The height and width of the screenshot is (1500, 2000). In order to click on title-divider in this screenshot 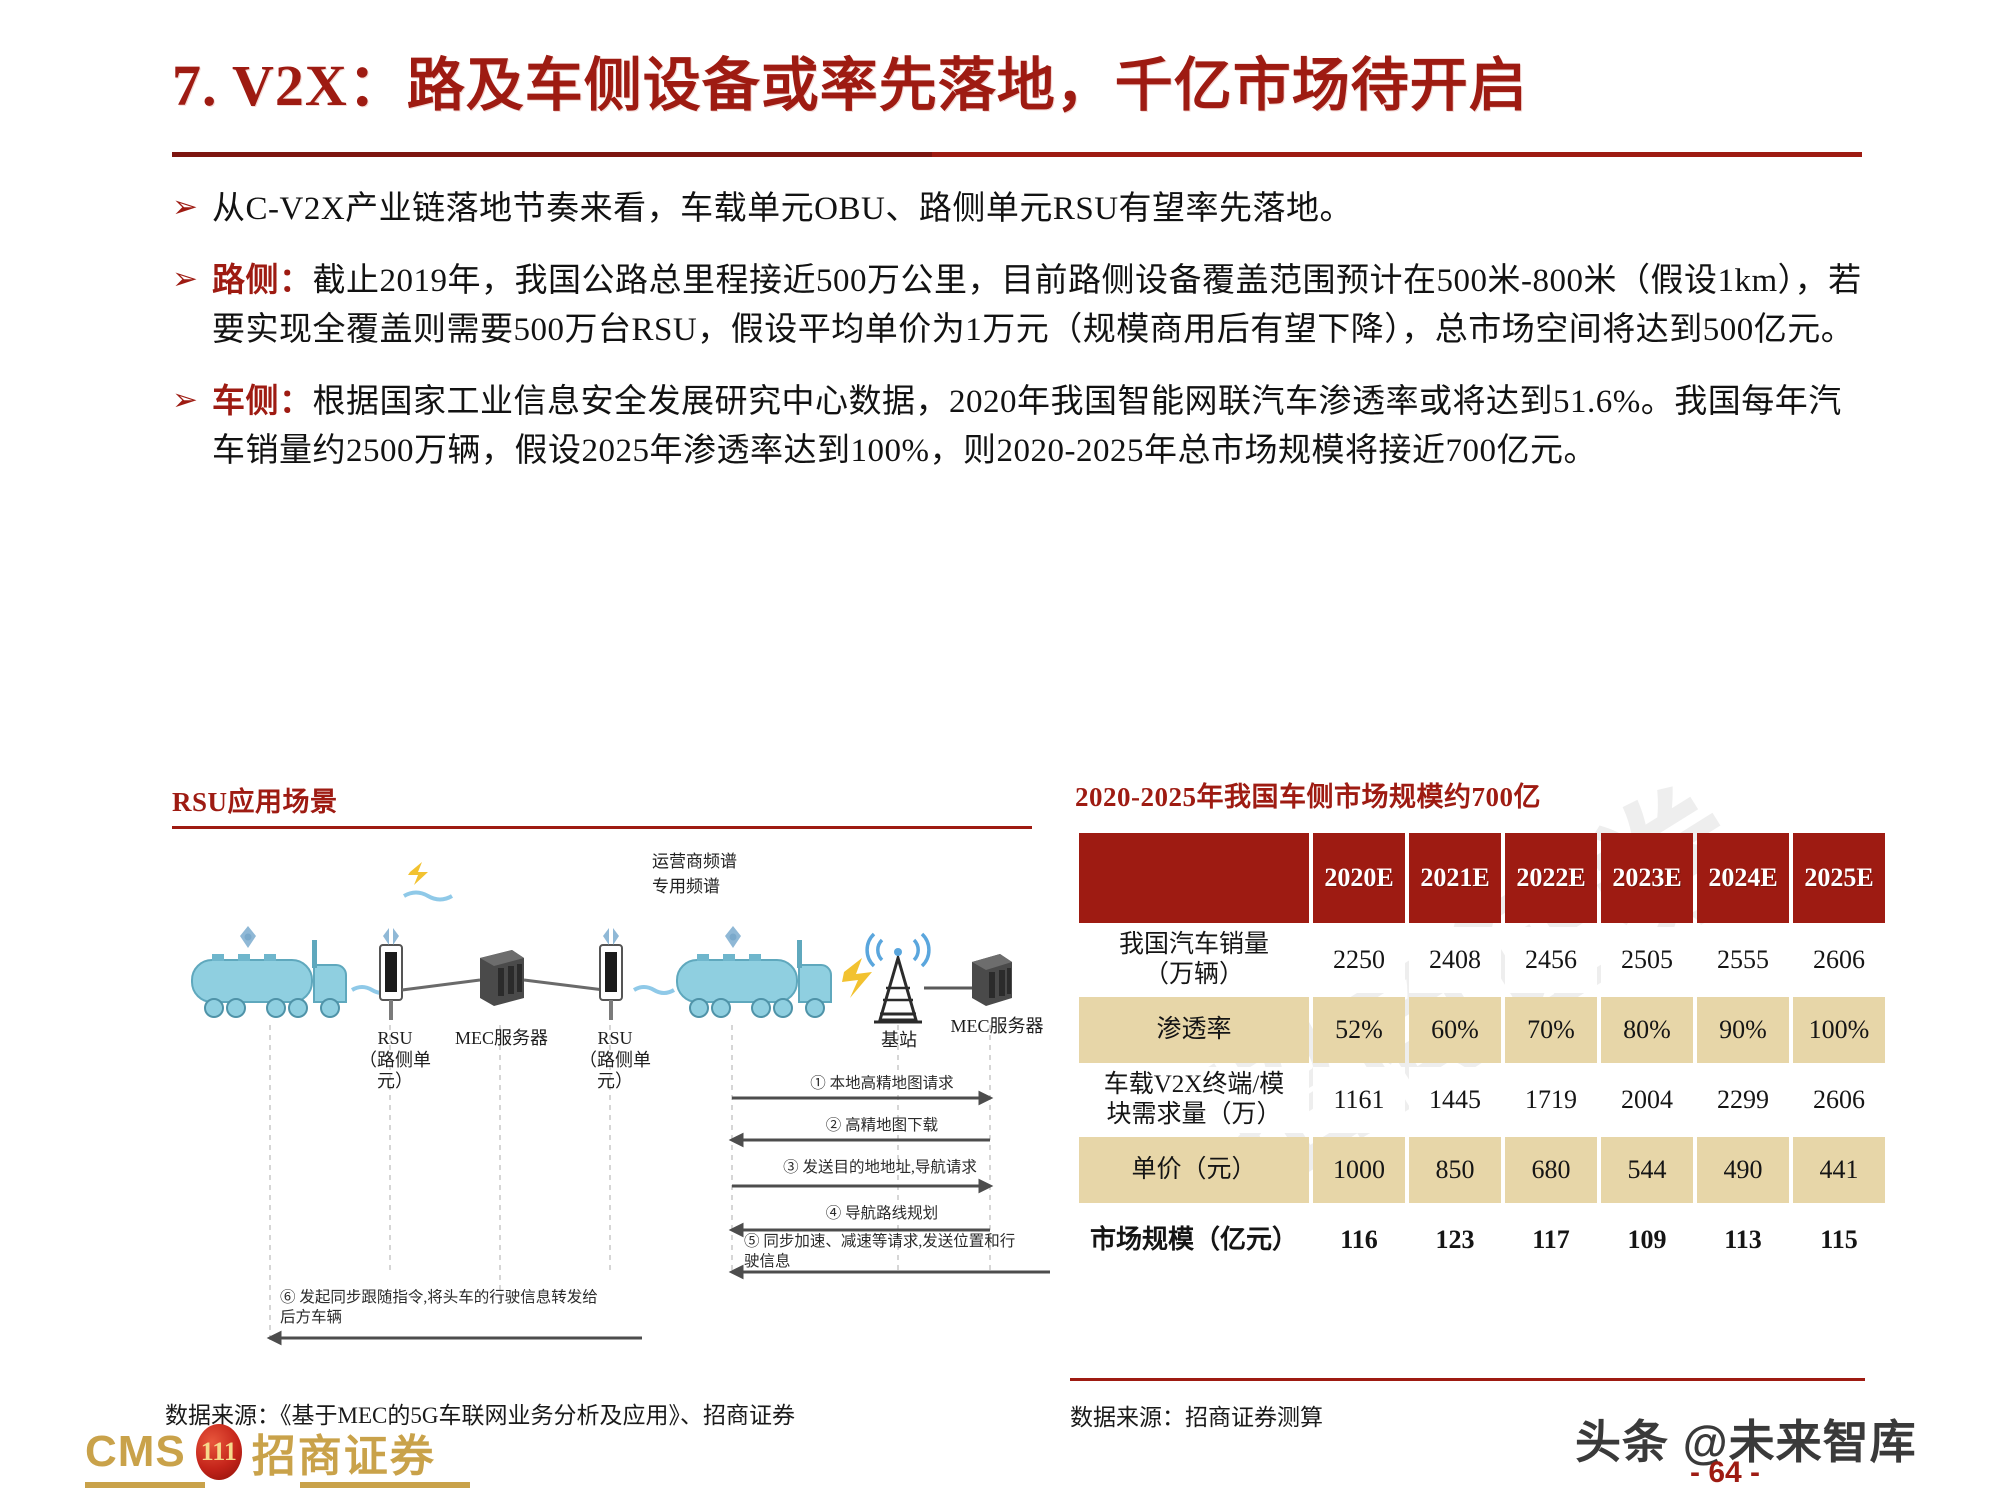, I will do `click(1017, 154)`.